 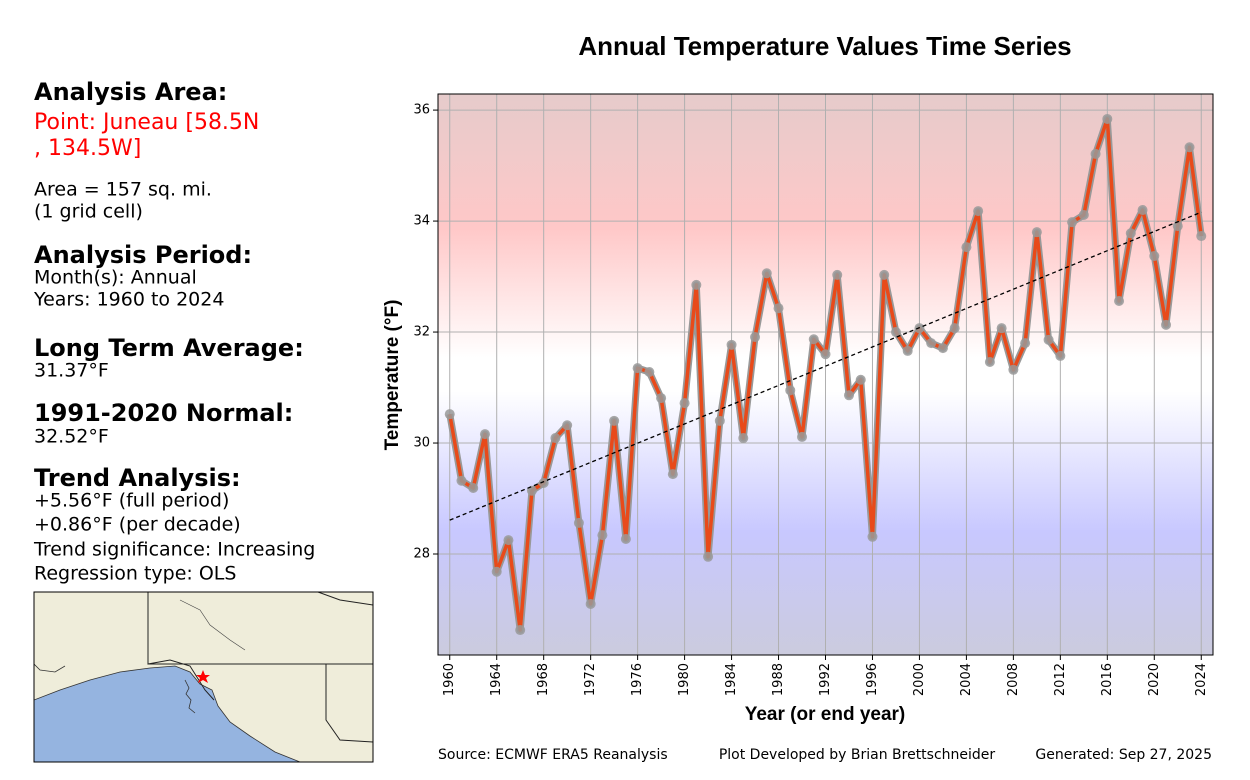 What do you see at coordinates (1123, 755) in the screenshot?
I see `footer-generated: Generated: Sep 27, 2025` at bounding box center [1123, 755].